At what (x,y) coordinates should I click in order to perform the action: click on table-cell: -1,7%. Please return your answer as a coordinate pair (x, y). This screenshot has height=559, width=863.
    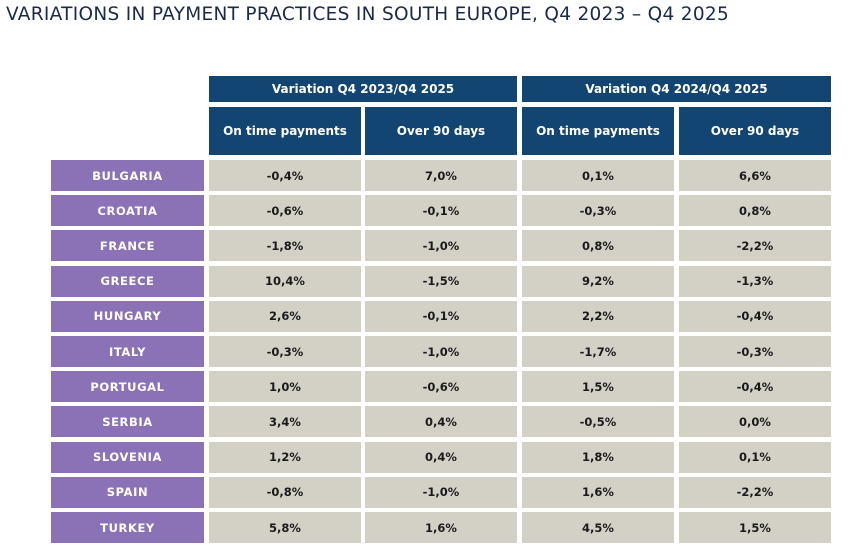
    Looking at the image, I should click on (598, 351).